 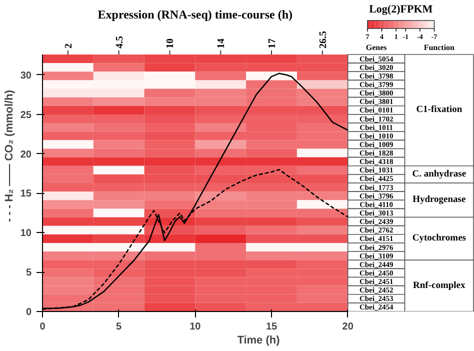 What do you see at coordinates (439, 174) in the screenshot?
I see `text: C. anhydrase` at bounding box center [439, 174].